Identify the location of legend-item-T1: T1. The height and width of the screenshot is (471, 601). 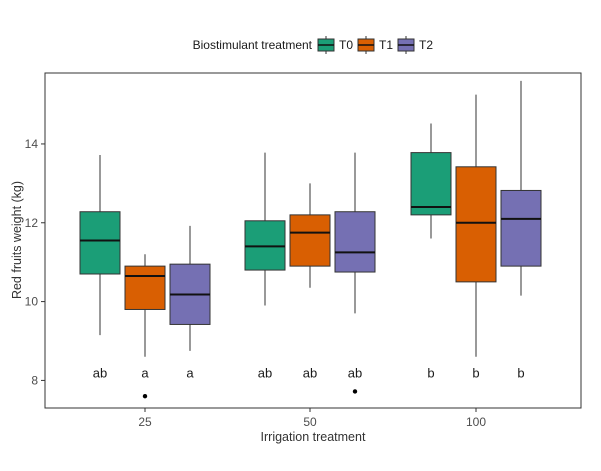
(375, 45).